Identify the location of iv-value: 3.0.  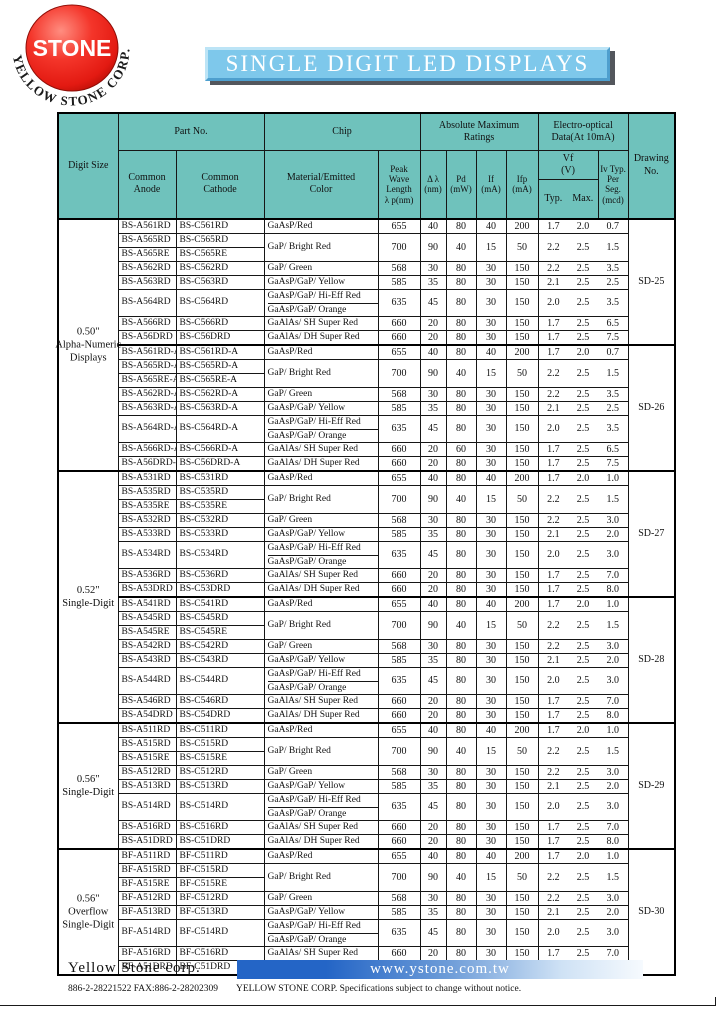
(612, 932).